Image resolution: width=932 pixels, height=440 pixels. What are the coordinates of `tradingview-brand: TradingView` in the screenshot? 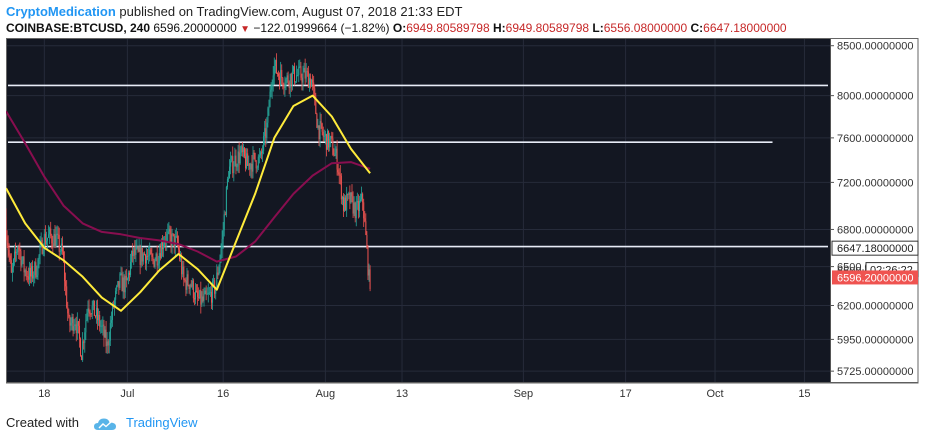 It's located at (162, 422).